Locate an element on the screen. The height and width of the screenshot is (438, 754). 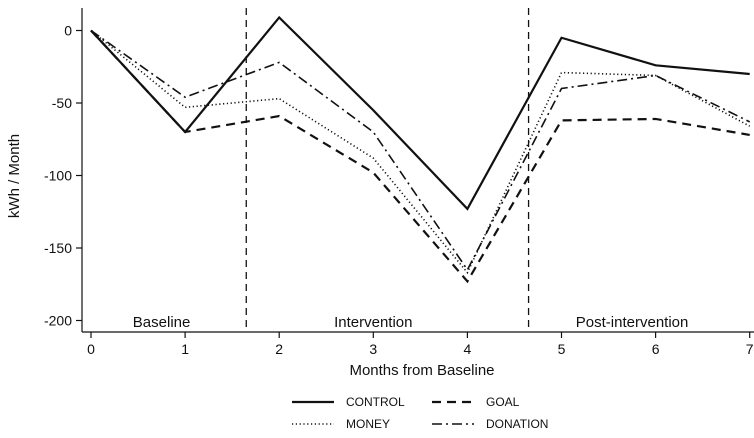
legend: CONTROL GOAL MONEY DONATION is located at coordinates (420, 413).